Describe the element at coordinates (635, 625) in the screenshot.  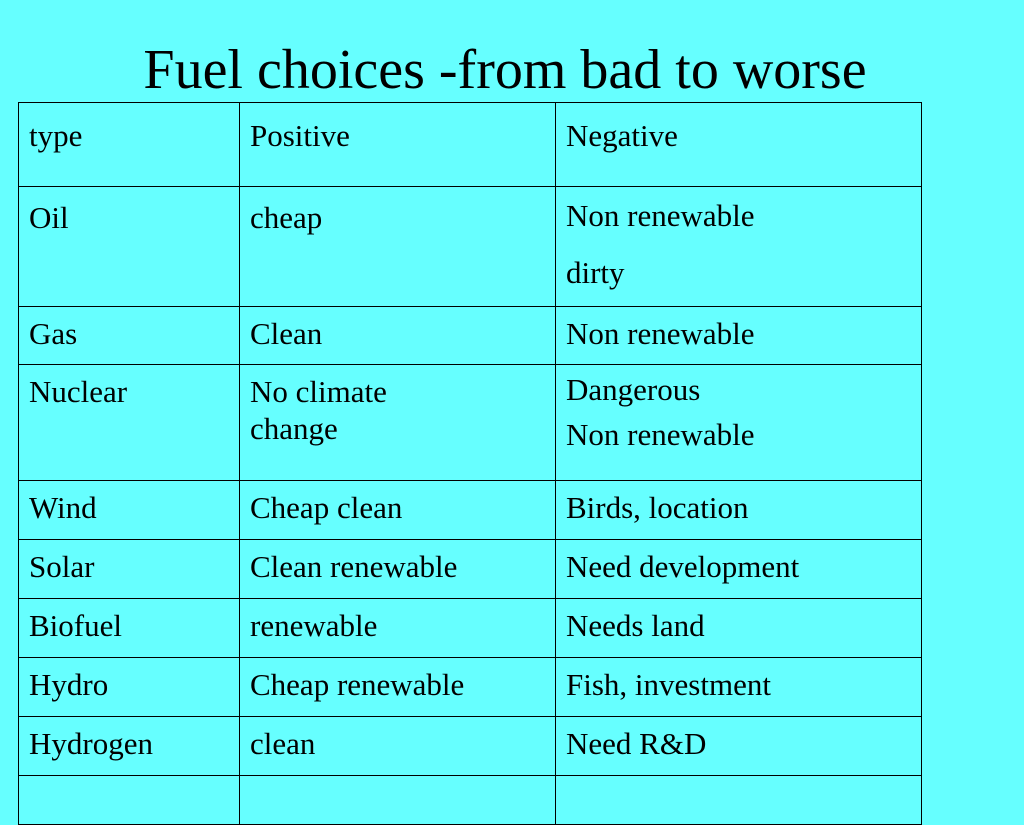
I see `negative-text: Needs land` at that location.